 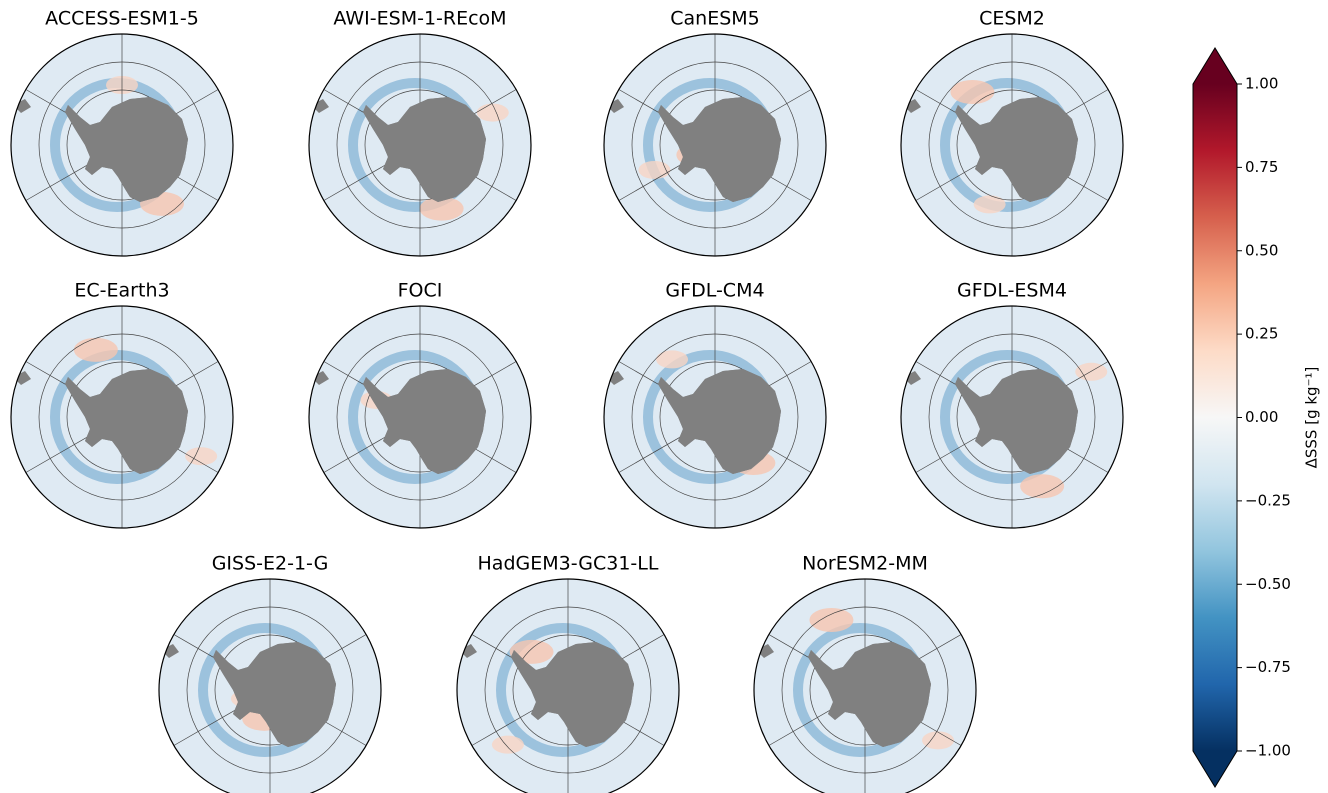 What do you see at coordinates (1268, 751) in the screenshot?
I see `colorbar-tick-label: −1.00` at bounding box center [1268, 751].